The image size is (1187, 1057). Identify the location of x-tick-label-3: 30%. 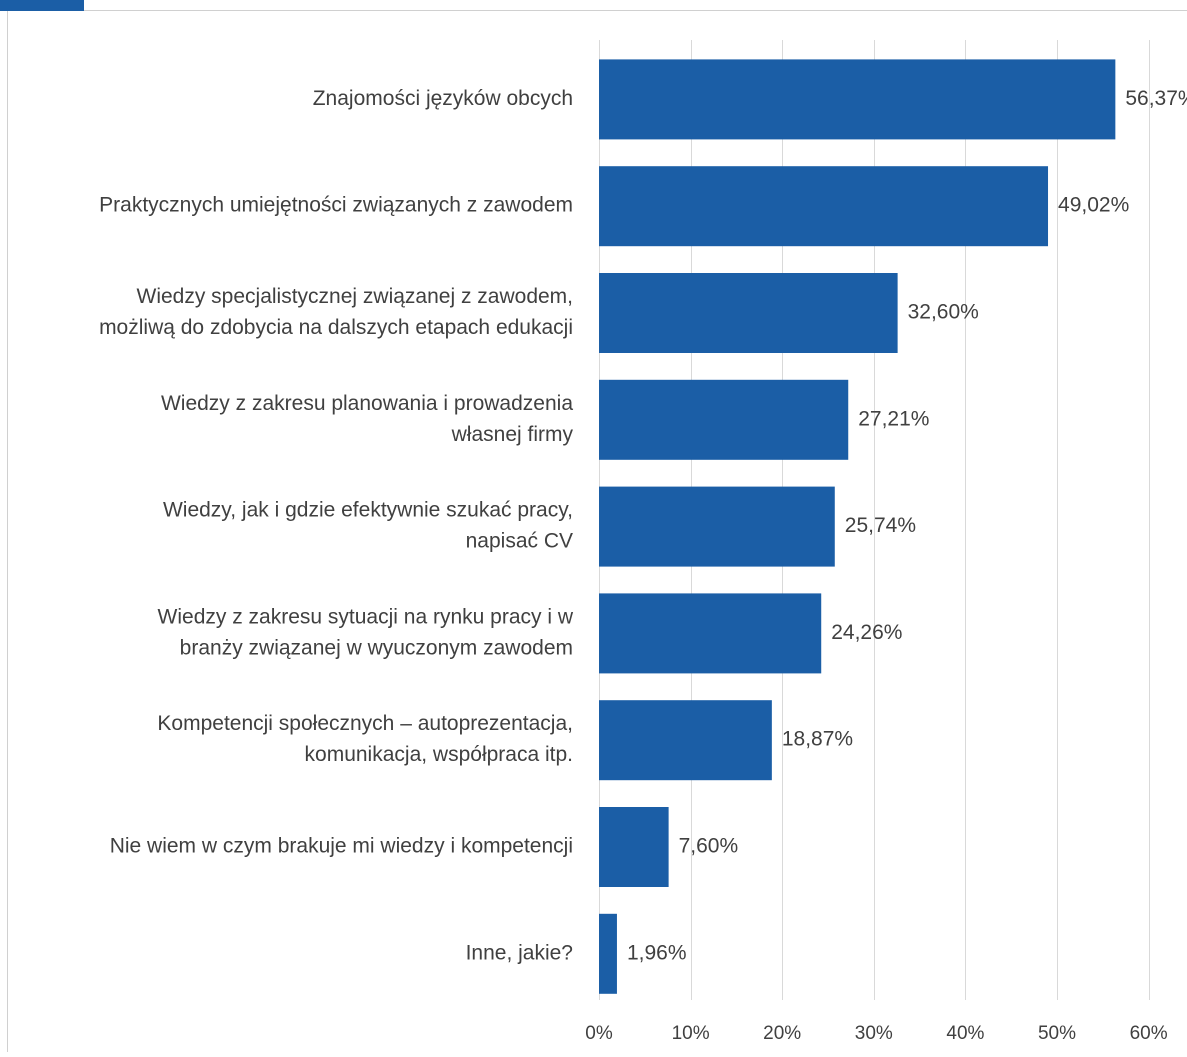
(874, 1033).